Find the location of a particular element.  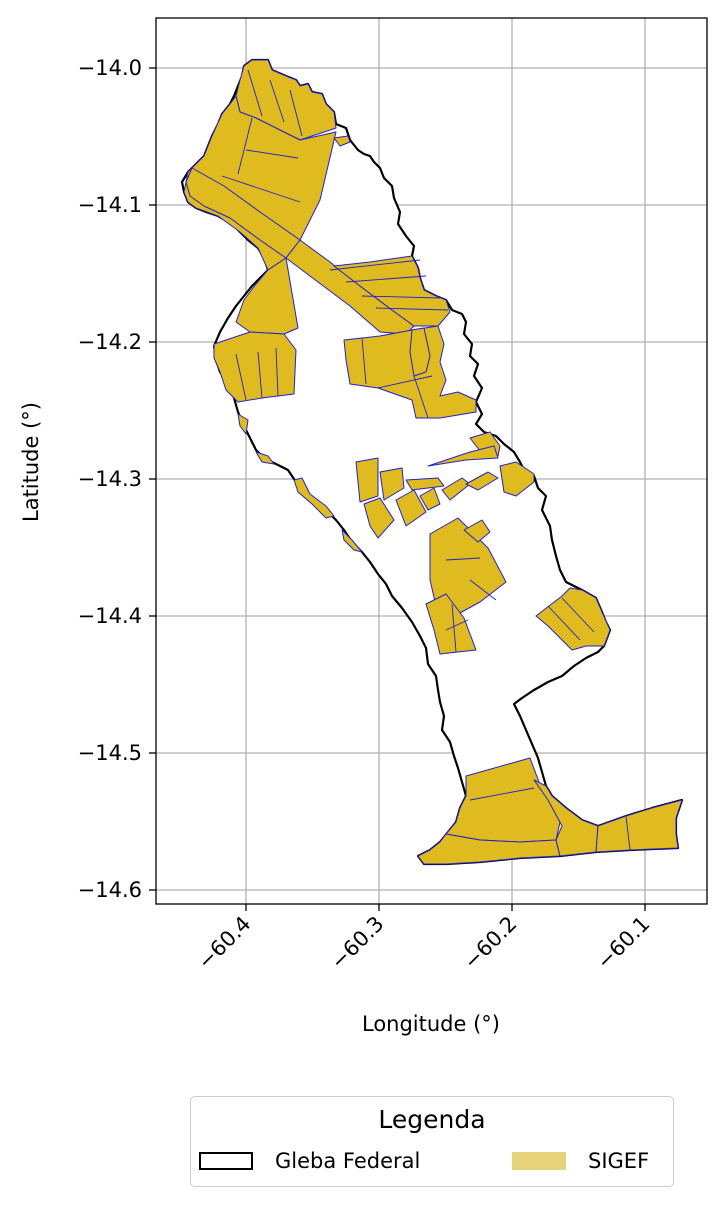

x-tick-label: −60.2 is located at coordinates (490, 943).